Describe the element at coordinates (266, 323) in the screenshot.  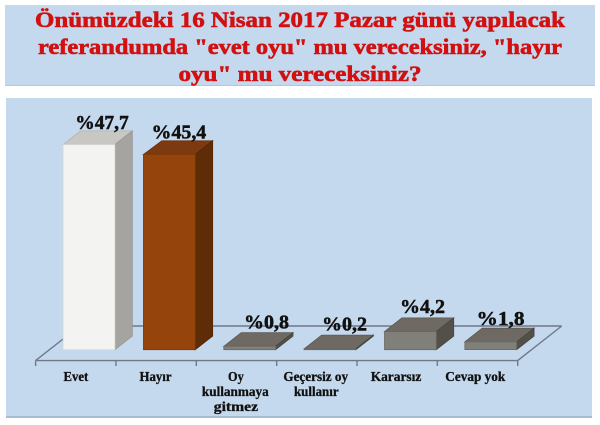
I see `svg-text: %0,8` at that location.